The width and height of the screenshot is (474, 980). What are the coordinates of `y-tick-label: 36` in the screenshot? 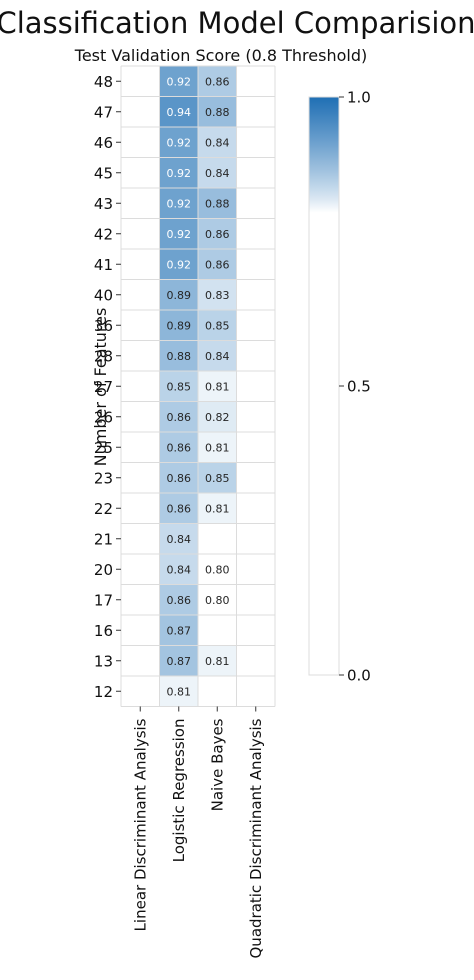 It's located at (103, 326).